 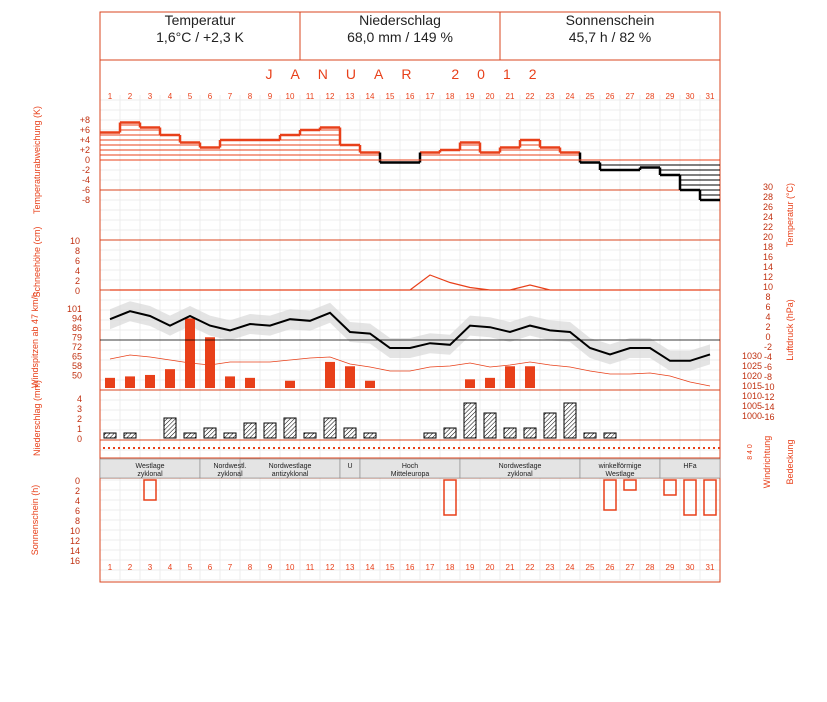 What do you see at coordinates (690, 567) in the screenshot?
I see `day-label-bottom: 30` at bounding box center [690, 567].